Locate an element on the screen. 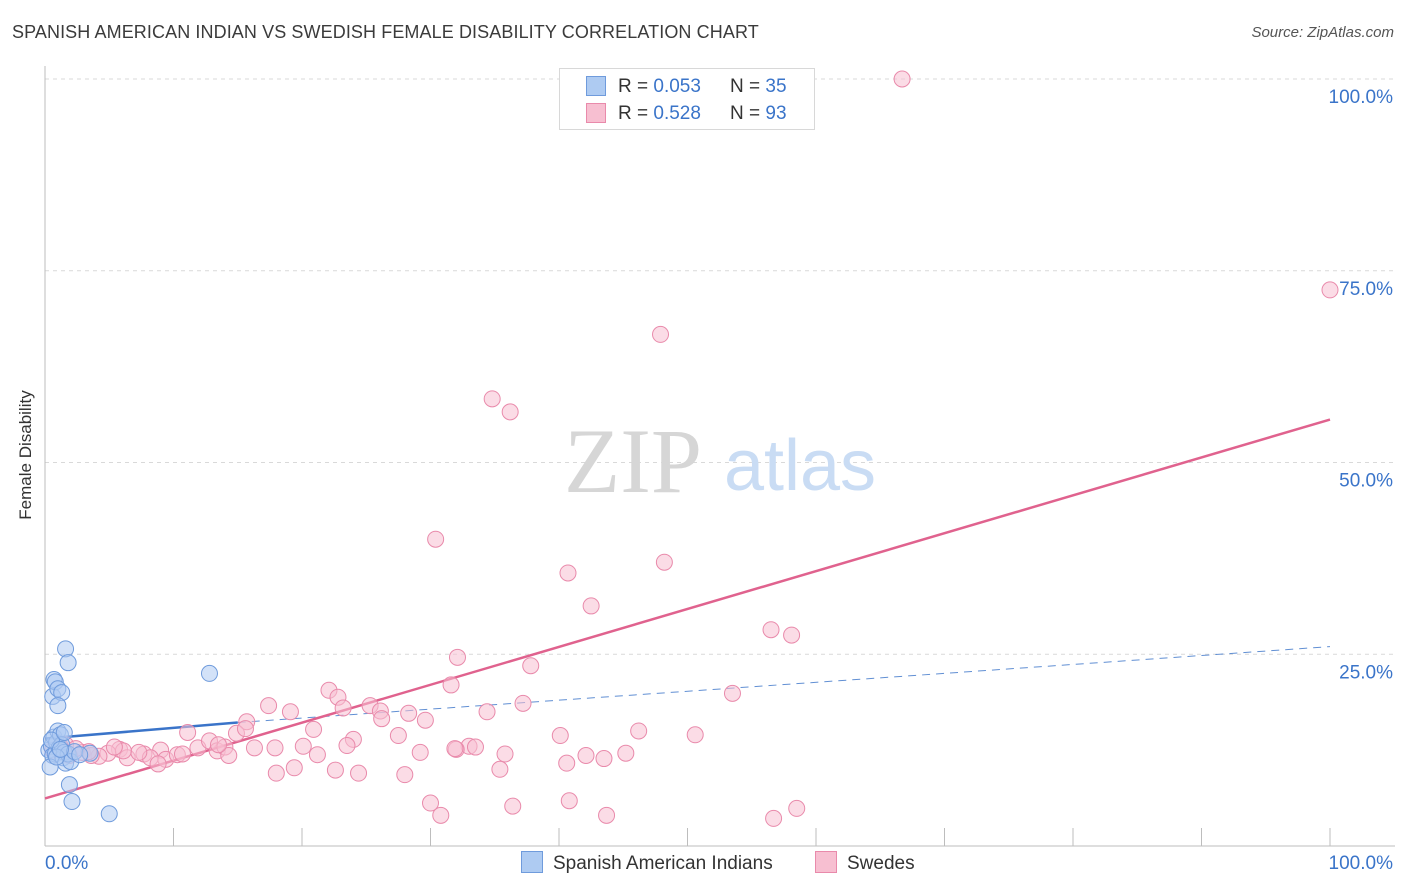  x-tick-label: 0.0% is located at coordinates (66, 863).